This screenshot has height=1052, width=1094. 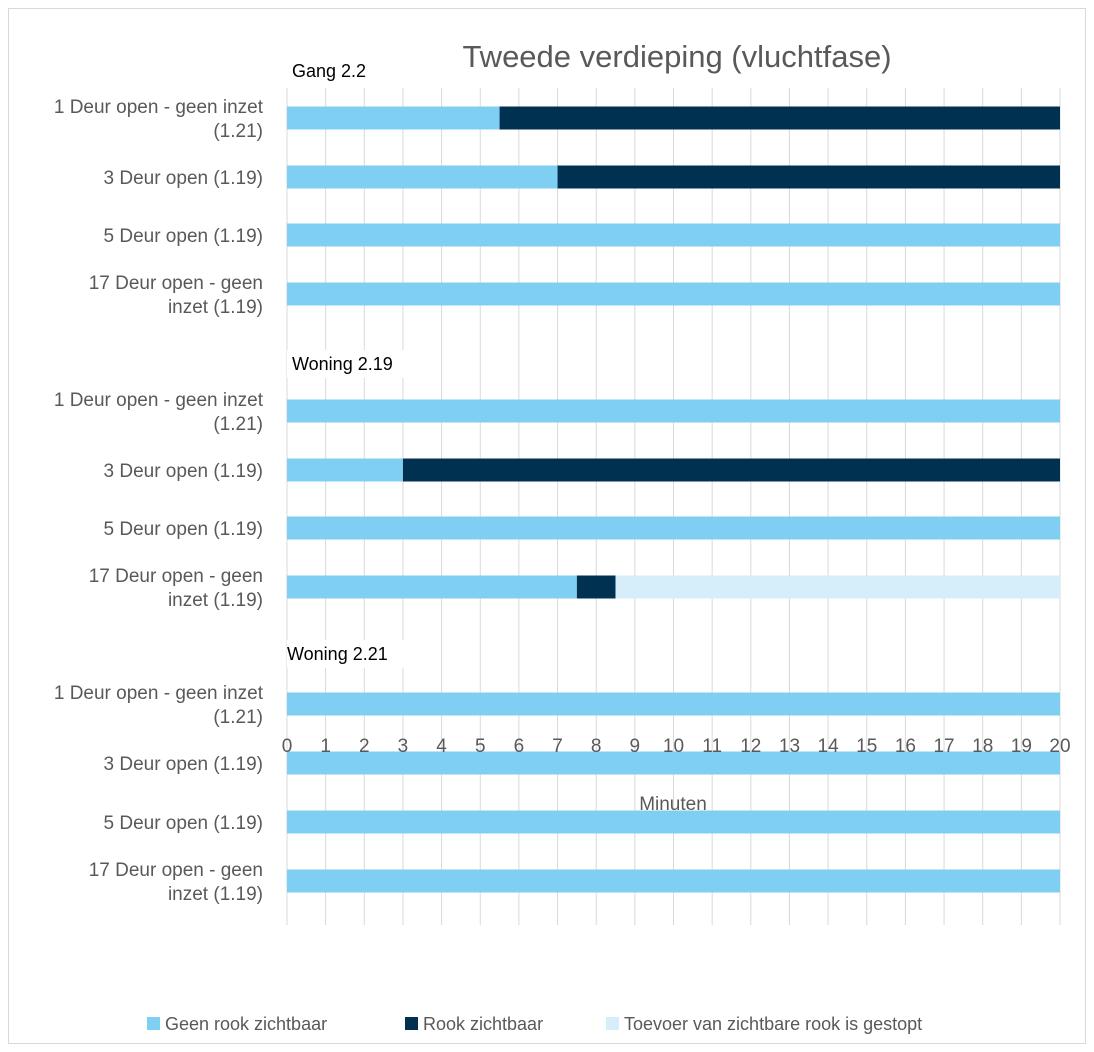 What do you see at coordinates (837, 587) in the screenshot?
I see `bar-segment-toevoer-van-zichtbare-rook-is-gestopt` at bounding box center [837, 587].